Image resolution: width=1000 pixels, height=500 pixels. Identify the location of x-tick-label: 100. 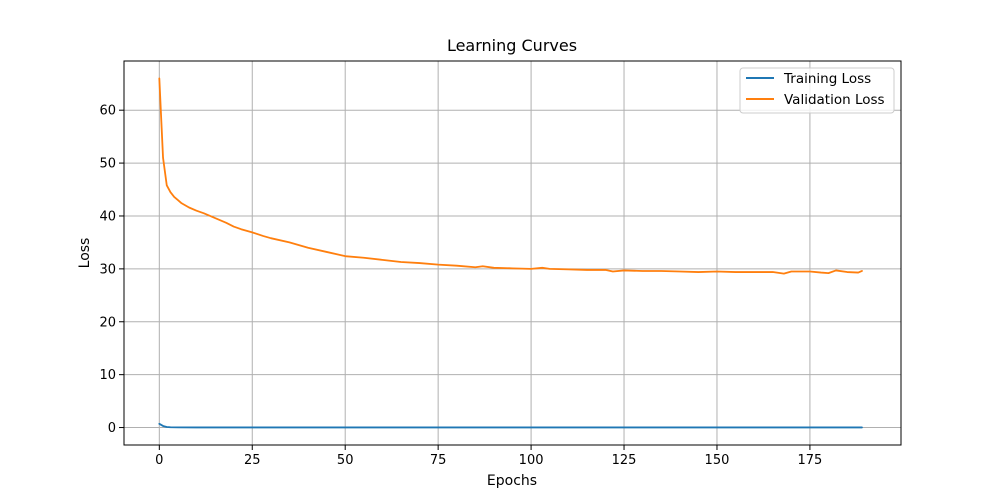
(531, 460).